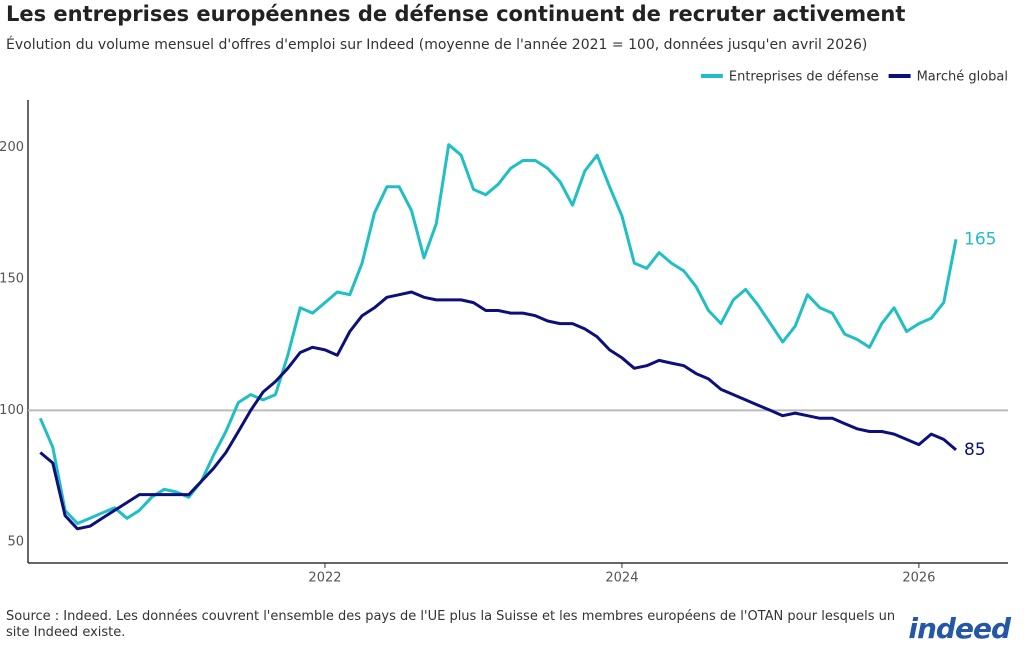 The image size is (1024, 652). What do you see at coordinates (975, 450) in the screenshot?
I see `end-label: 85` at bounding box center [975, 450].